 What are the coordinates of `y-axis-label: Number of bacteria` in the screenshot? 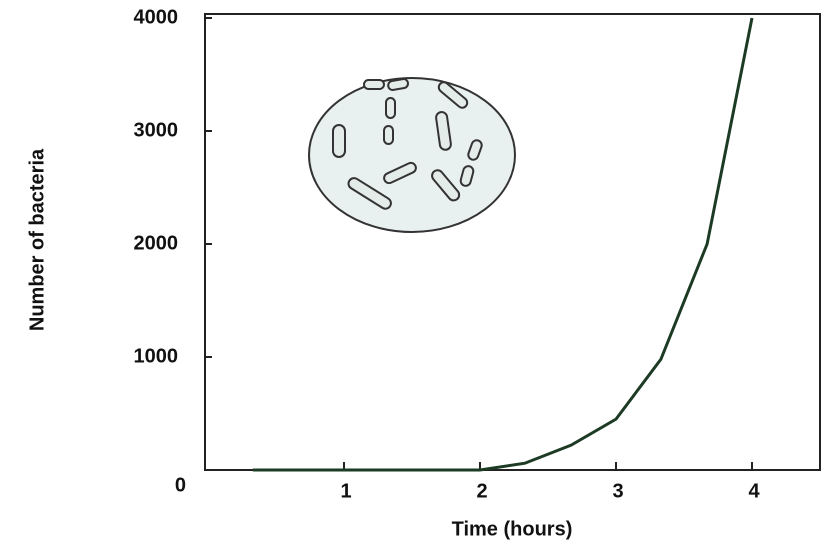 It's located at (37, 239).